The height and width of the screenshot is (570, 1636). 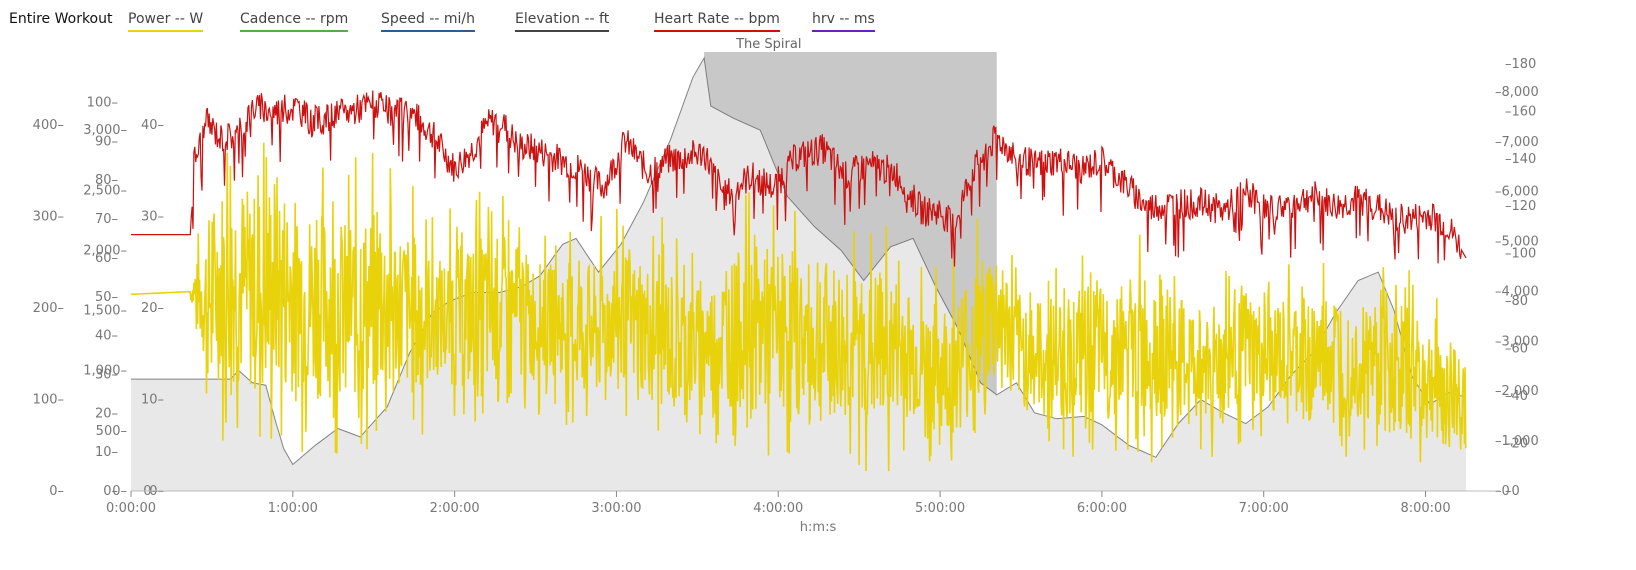 What do you see at coordinates (48, 308) in the screenshot?
I see `power-axis-tick: 200–` at bounding box center [48, 308].